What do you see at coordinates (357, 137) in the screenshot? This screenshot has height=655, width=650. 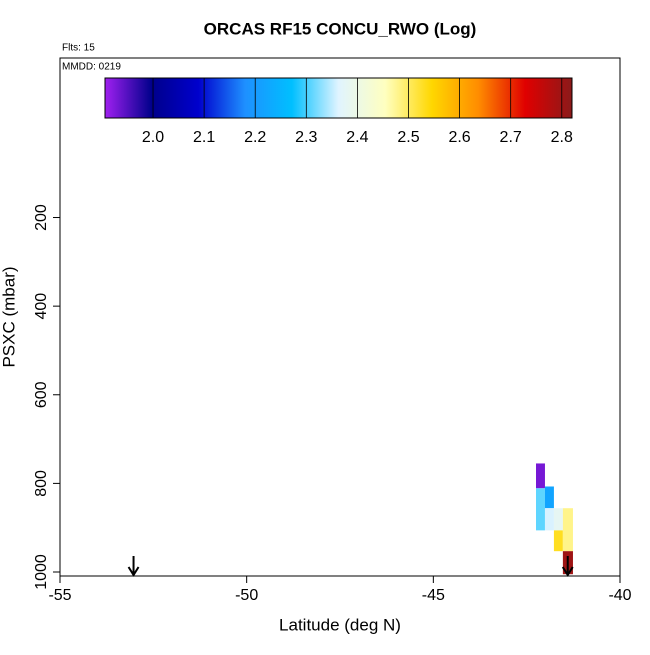 I see `colorbar-tick-label: 2.4` at bounding box center [357, 137].